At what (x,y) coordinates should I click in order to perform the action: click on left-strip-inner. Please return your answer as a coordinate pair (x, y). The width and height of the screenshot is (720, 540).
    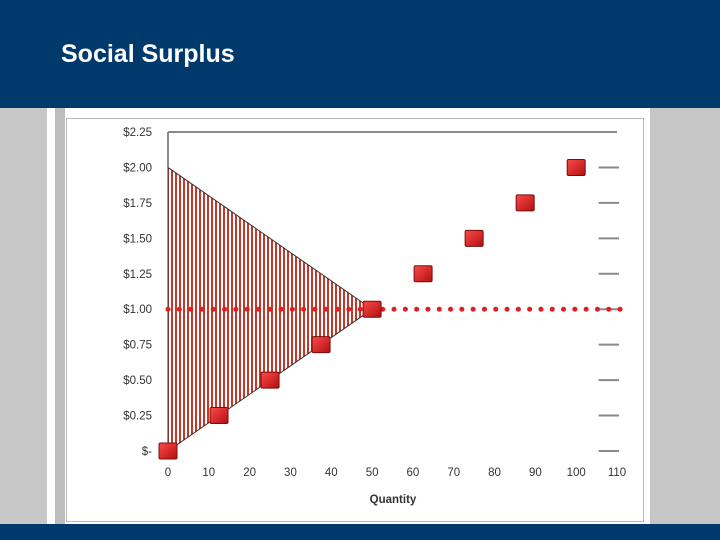
    Looking at the image, I should click on (60, 316).